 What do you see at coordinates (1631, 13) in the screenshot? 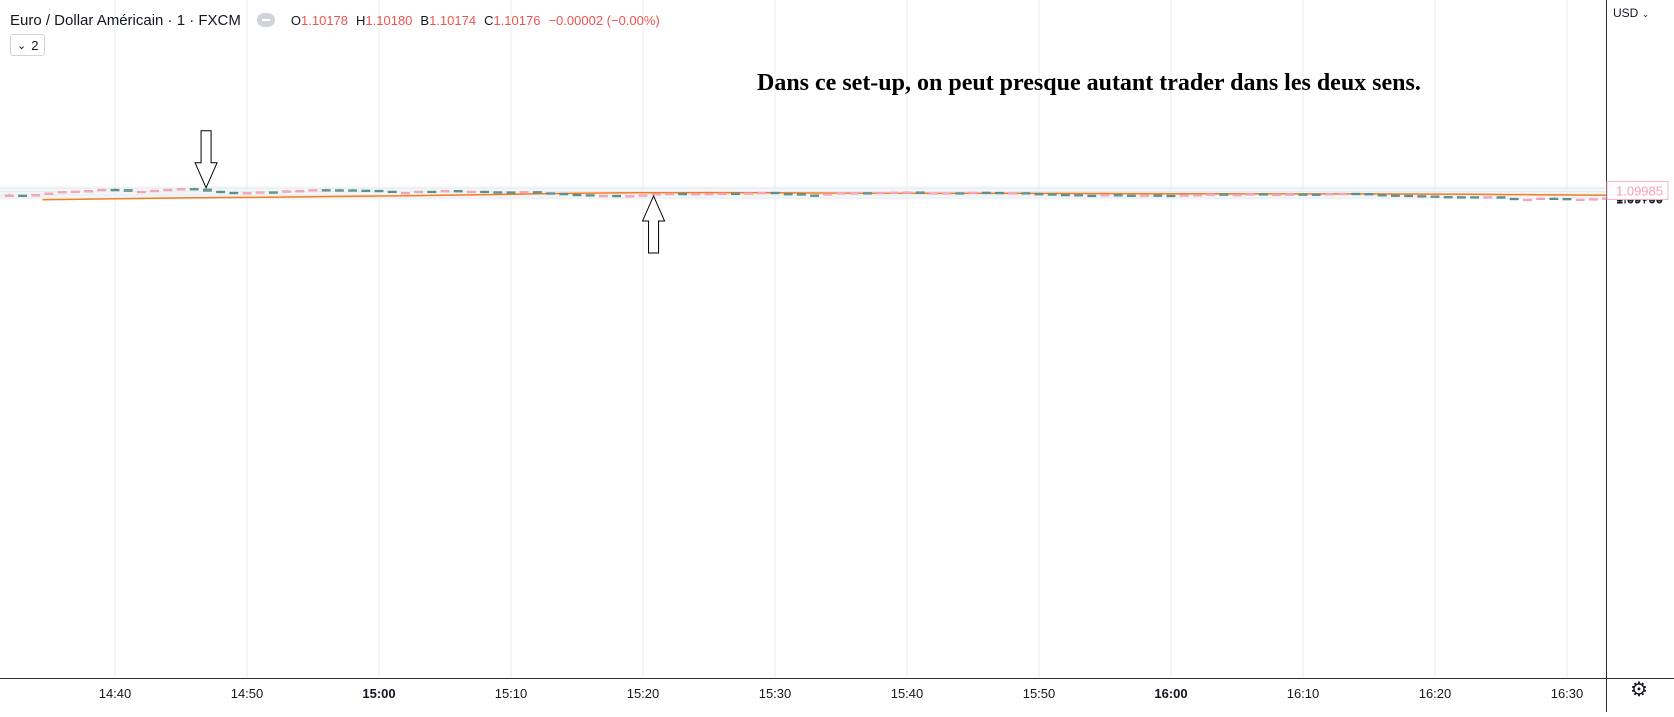
I see `currency-selector: USD ⌄` at bounding box center [1631, 13].